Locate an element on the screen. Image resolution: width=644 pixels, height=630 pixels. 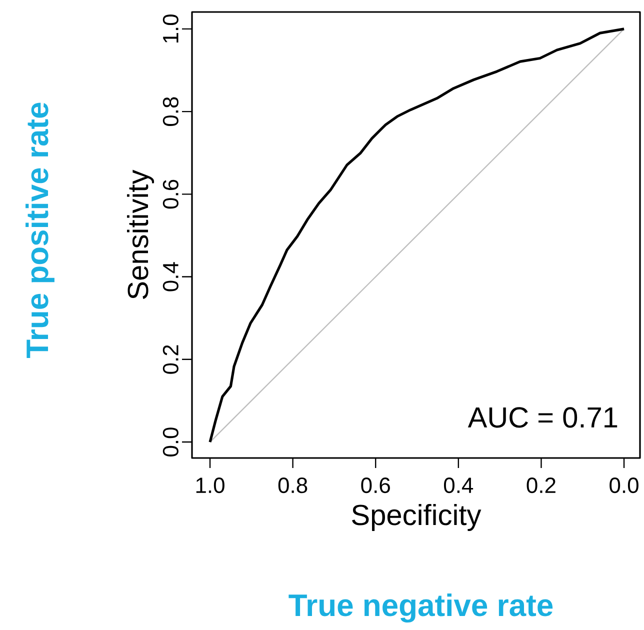
x-tick-label: 0.0 is located at coordinates (624, 486).